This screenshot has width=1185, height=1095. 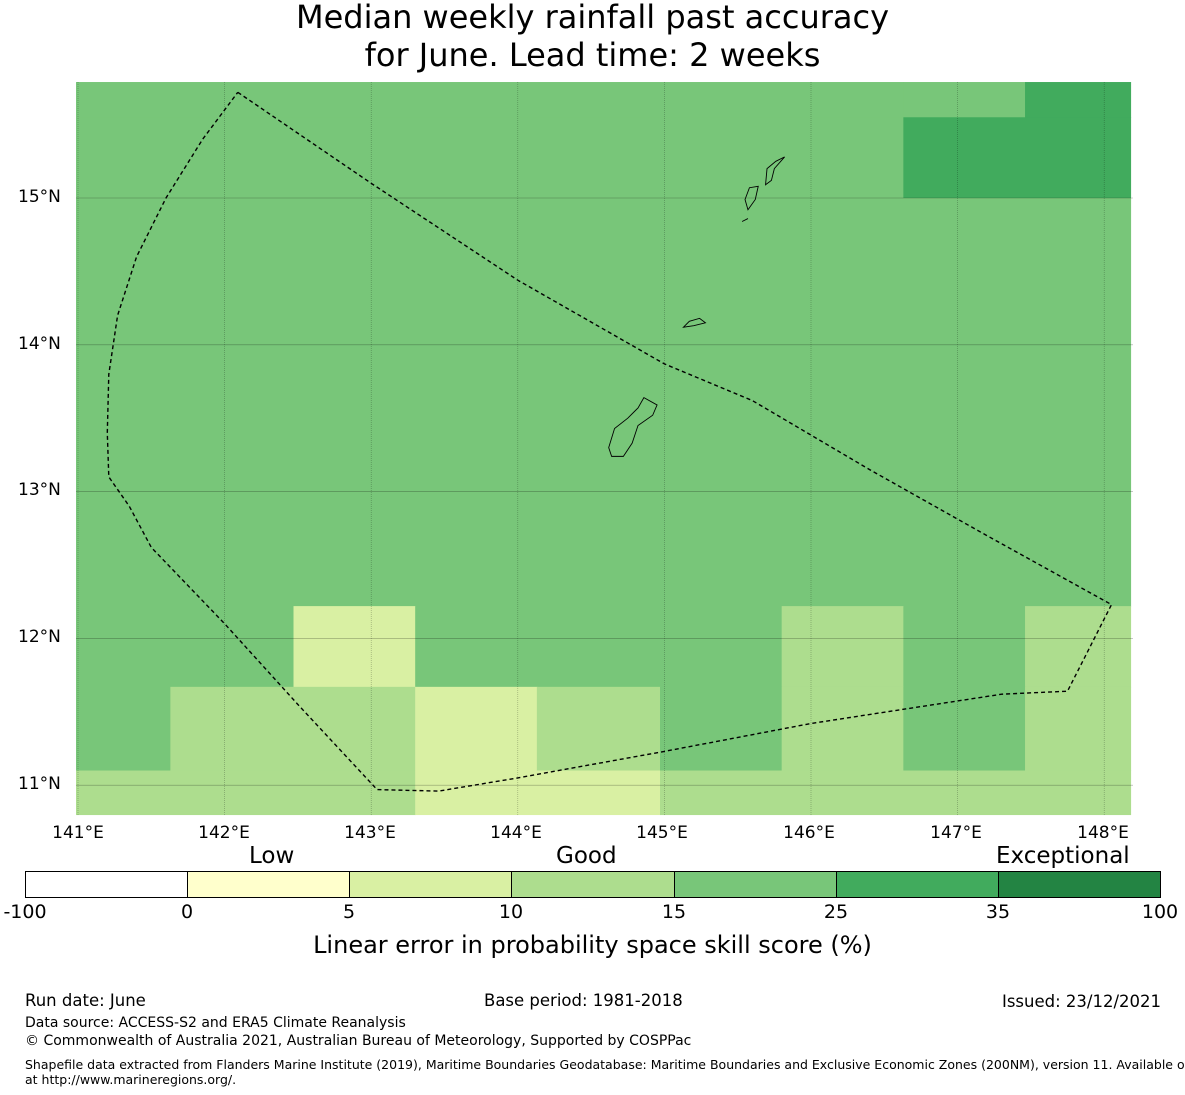 What do you see at coordinates (1063, 856) in the screenshot?
I see `colorbar-category-exceptional: Exceptional` at bounding box center [1063, 856].